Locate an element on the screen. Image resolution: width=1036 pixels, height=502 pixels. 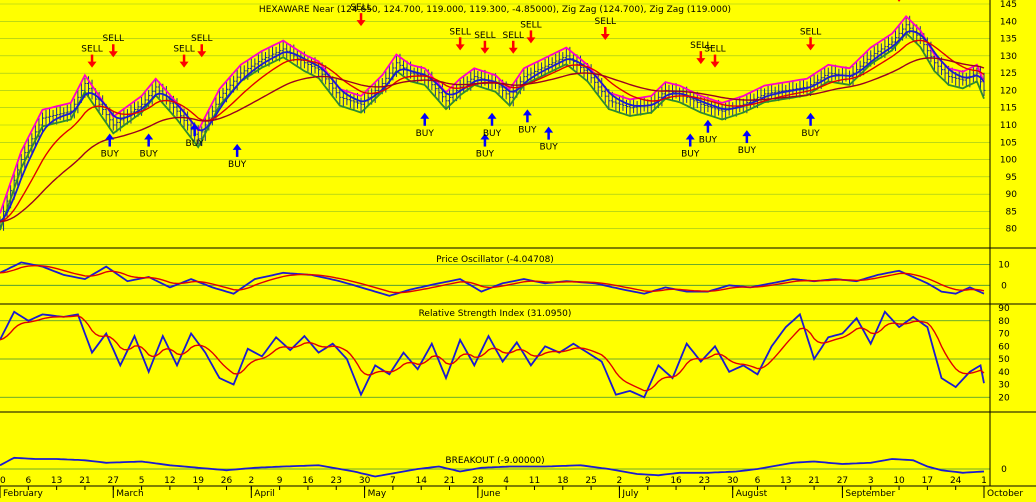
x-day-label: 23 is located at coordinates (336, 481).